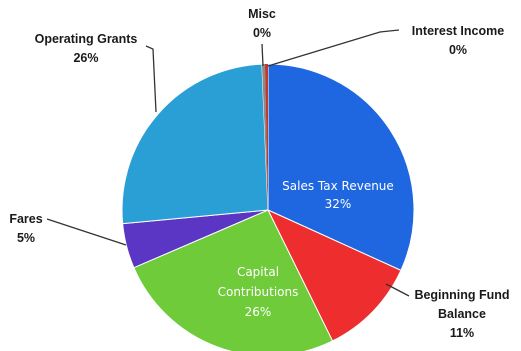  Describe the element at coordinates (262, 33) in the screenshot. I see `value-misc: 0%` at that location.